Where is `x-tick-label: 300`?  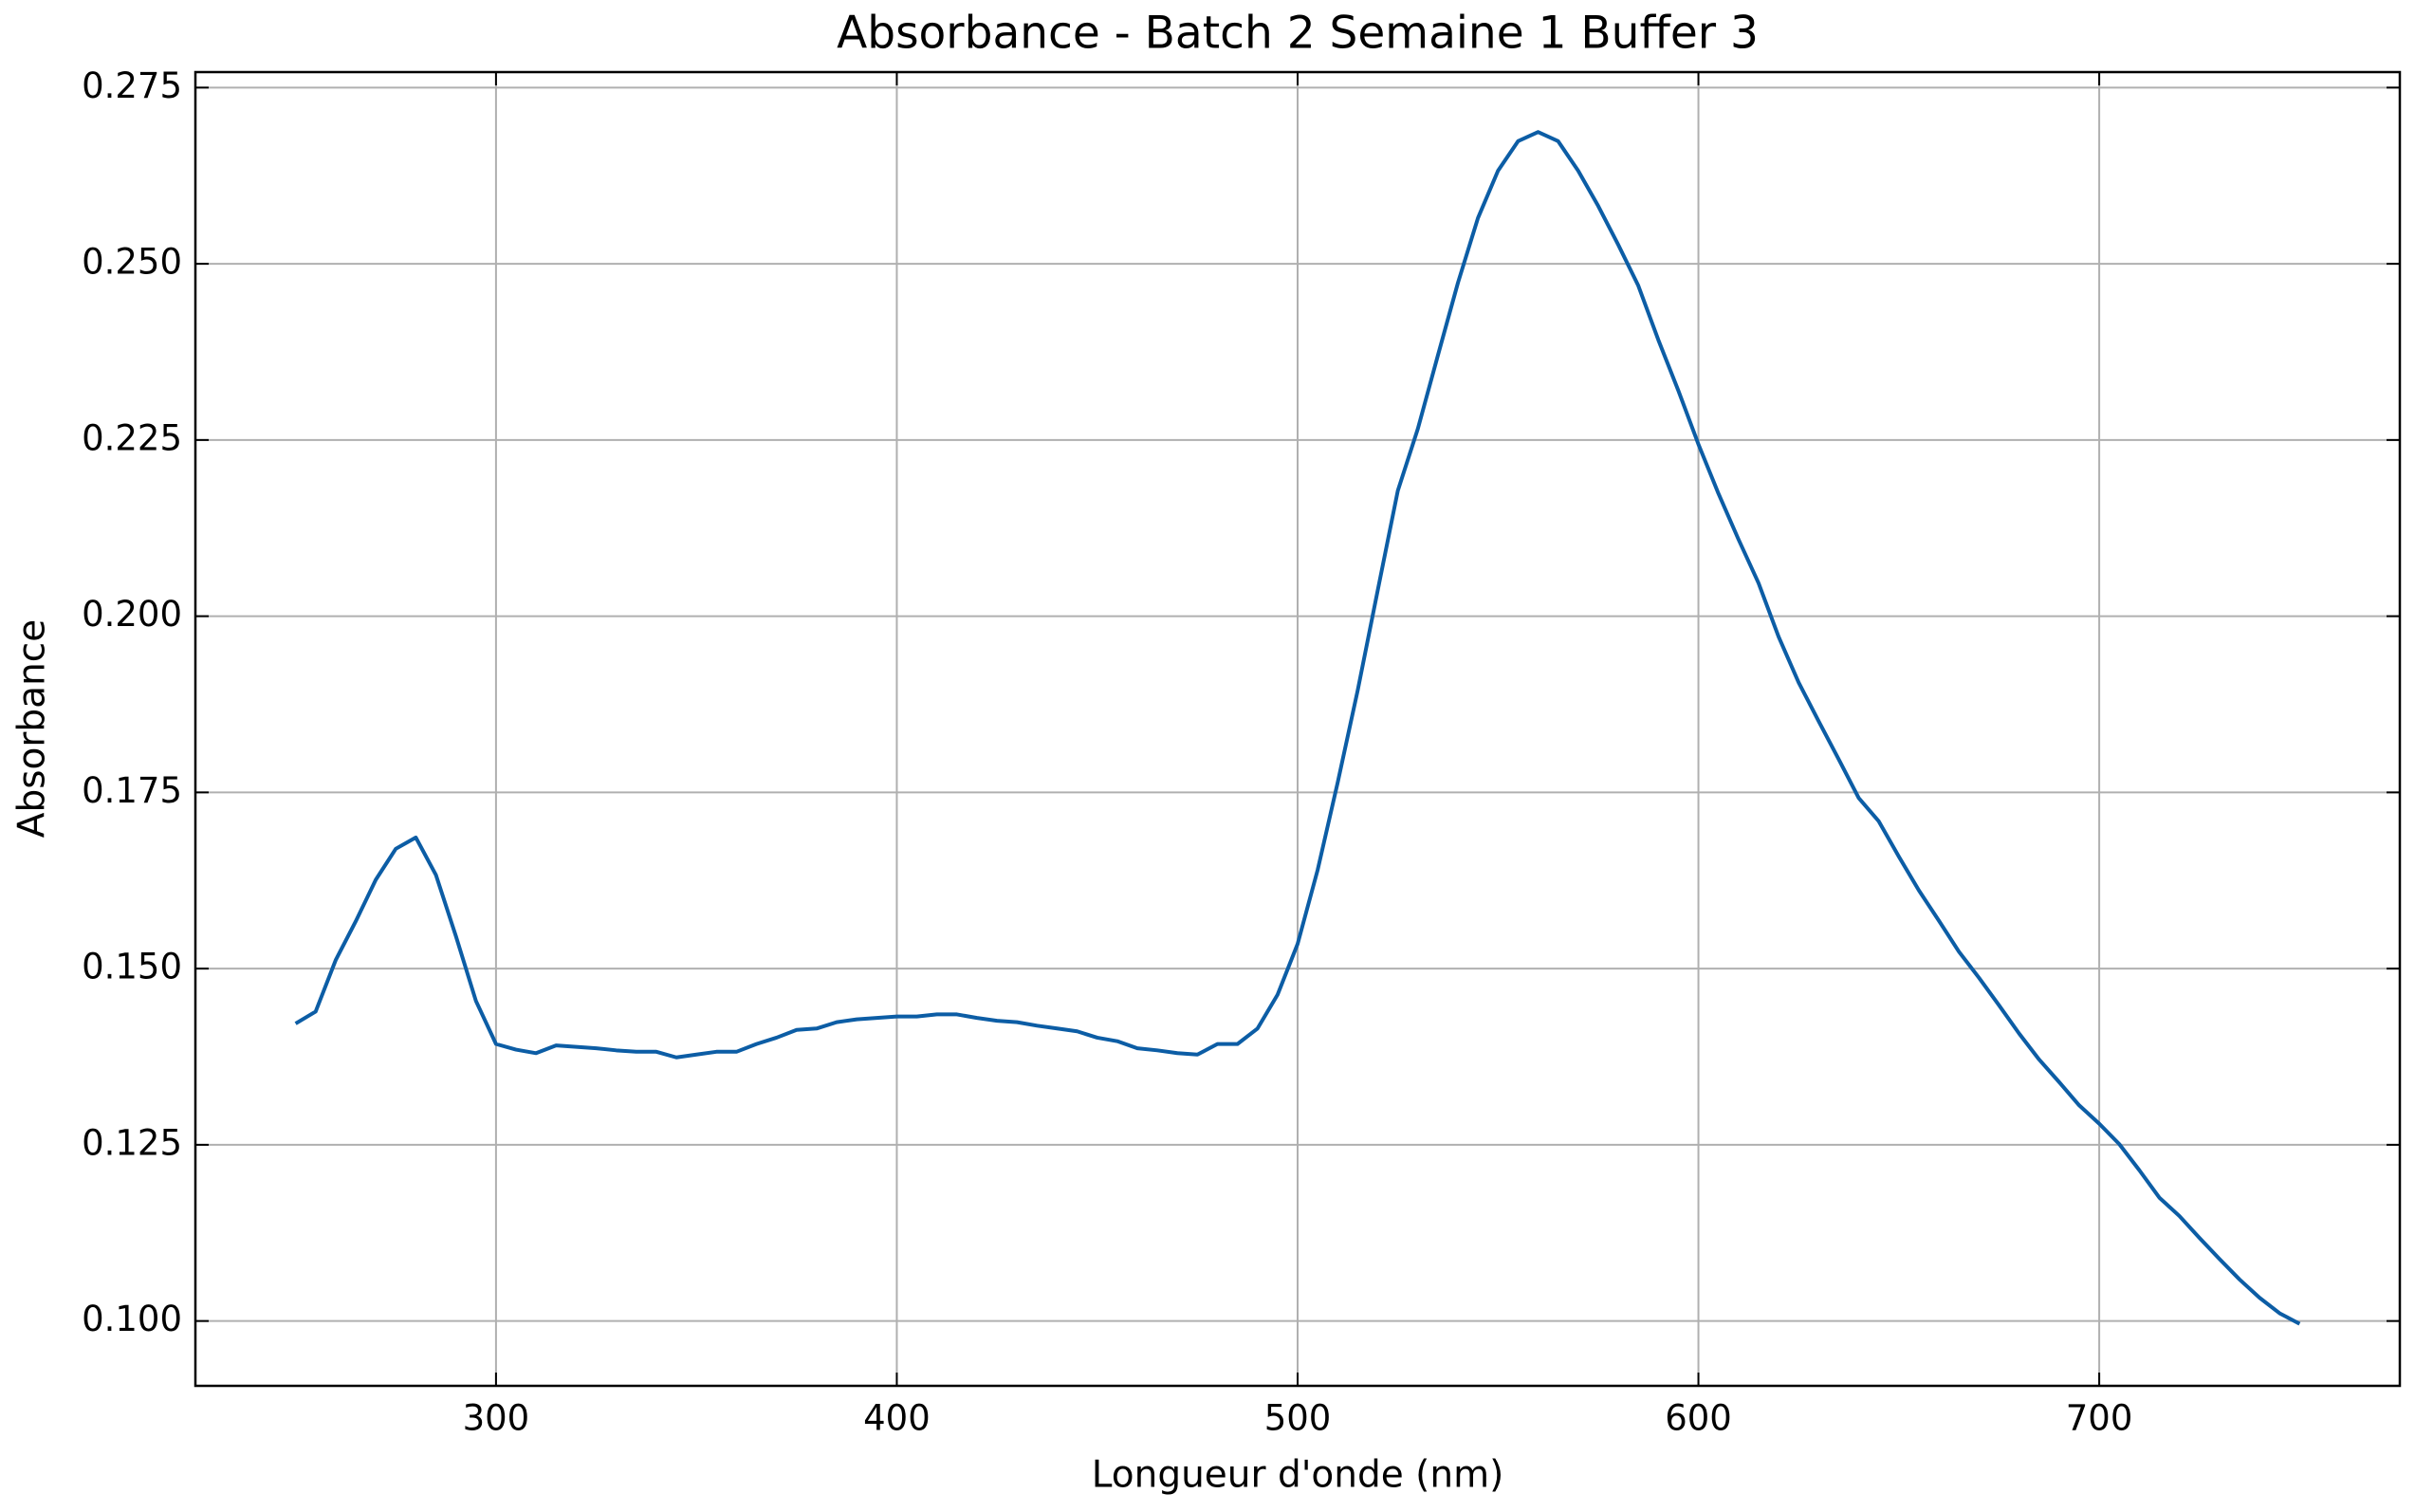
x-tick-label: 300 is located at coordinates (496, 1418).